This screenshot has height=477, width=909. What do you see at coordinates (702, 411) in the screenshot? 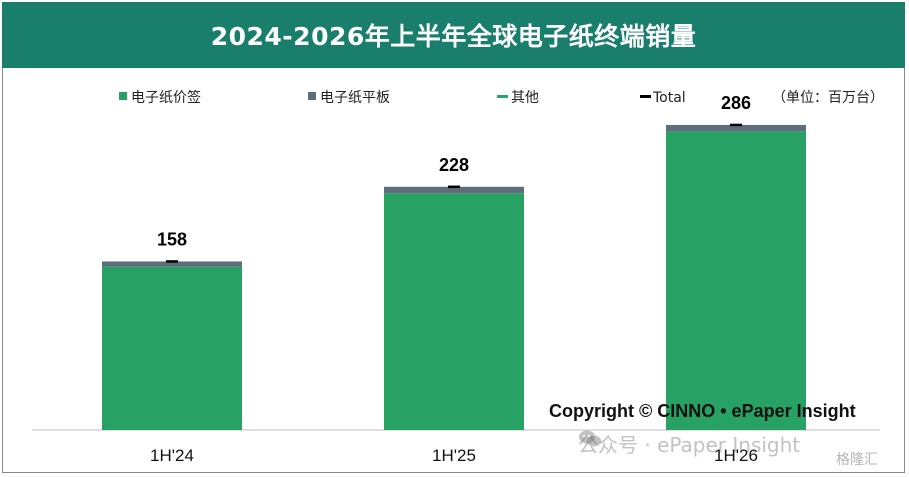
I see `copyright-text: Copyright © CINNO • ePaper Insight` at bounding box center [702, 411].